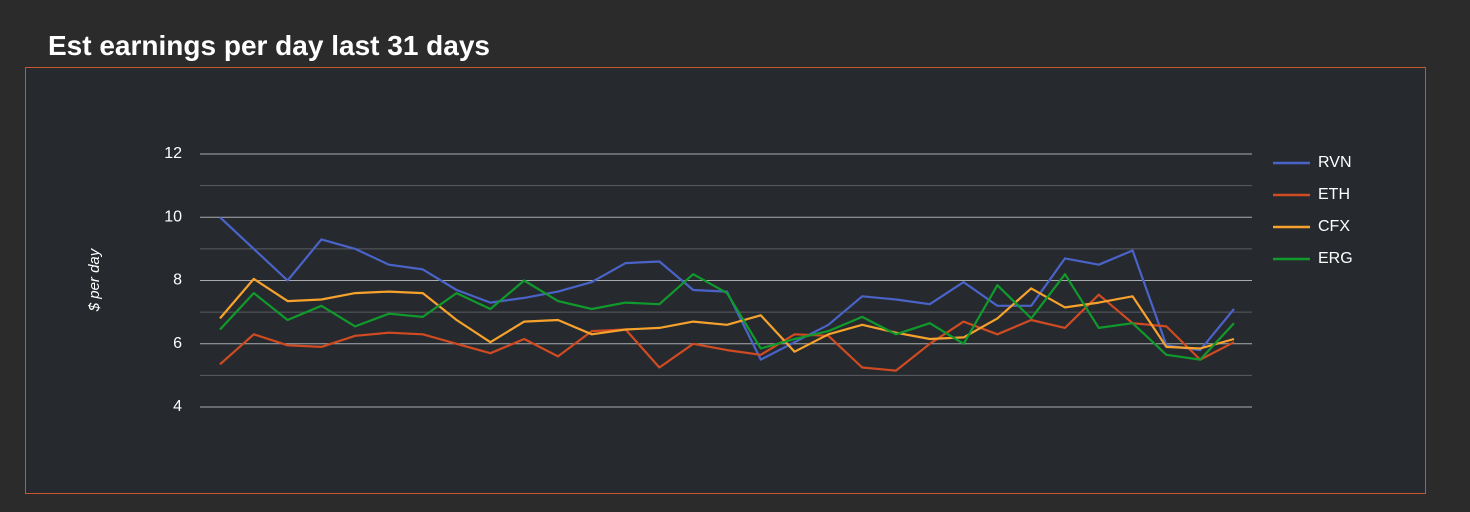 This screenshot has width=1470, height=512. Describe the element at coordinates (269, 45) in the screenshot. I see `chart-title: Est earnings per day last 31 days` at that location.